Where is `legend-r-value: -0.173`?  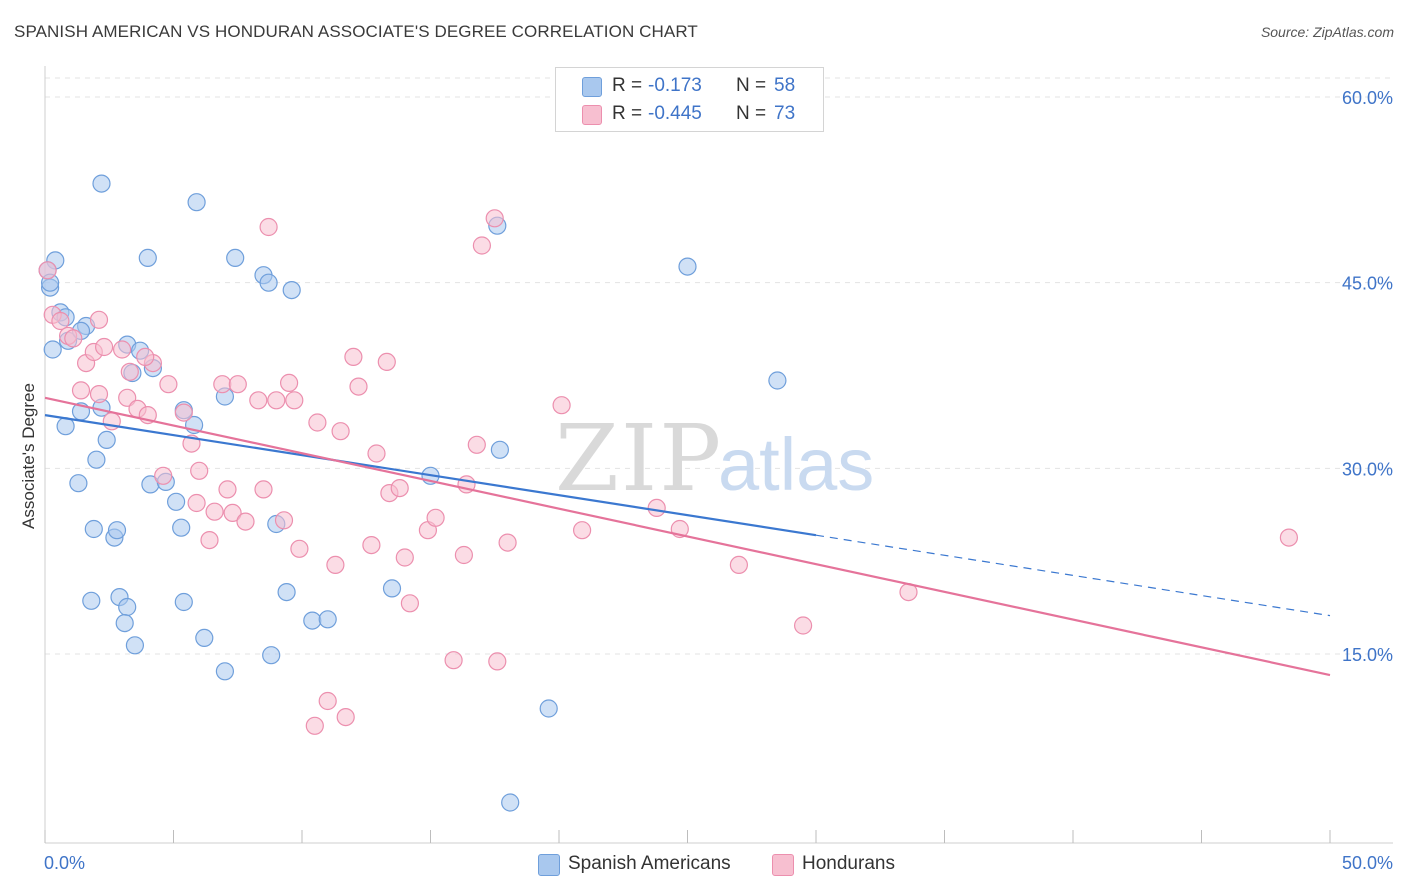 legend-r-value: -0.173 is located at coordinates (675, 85).